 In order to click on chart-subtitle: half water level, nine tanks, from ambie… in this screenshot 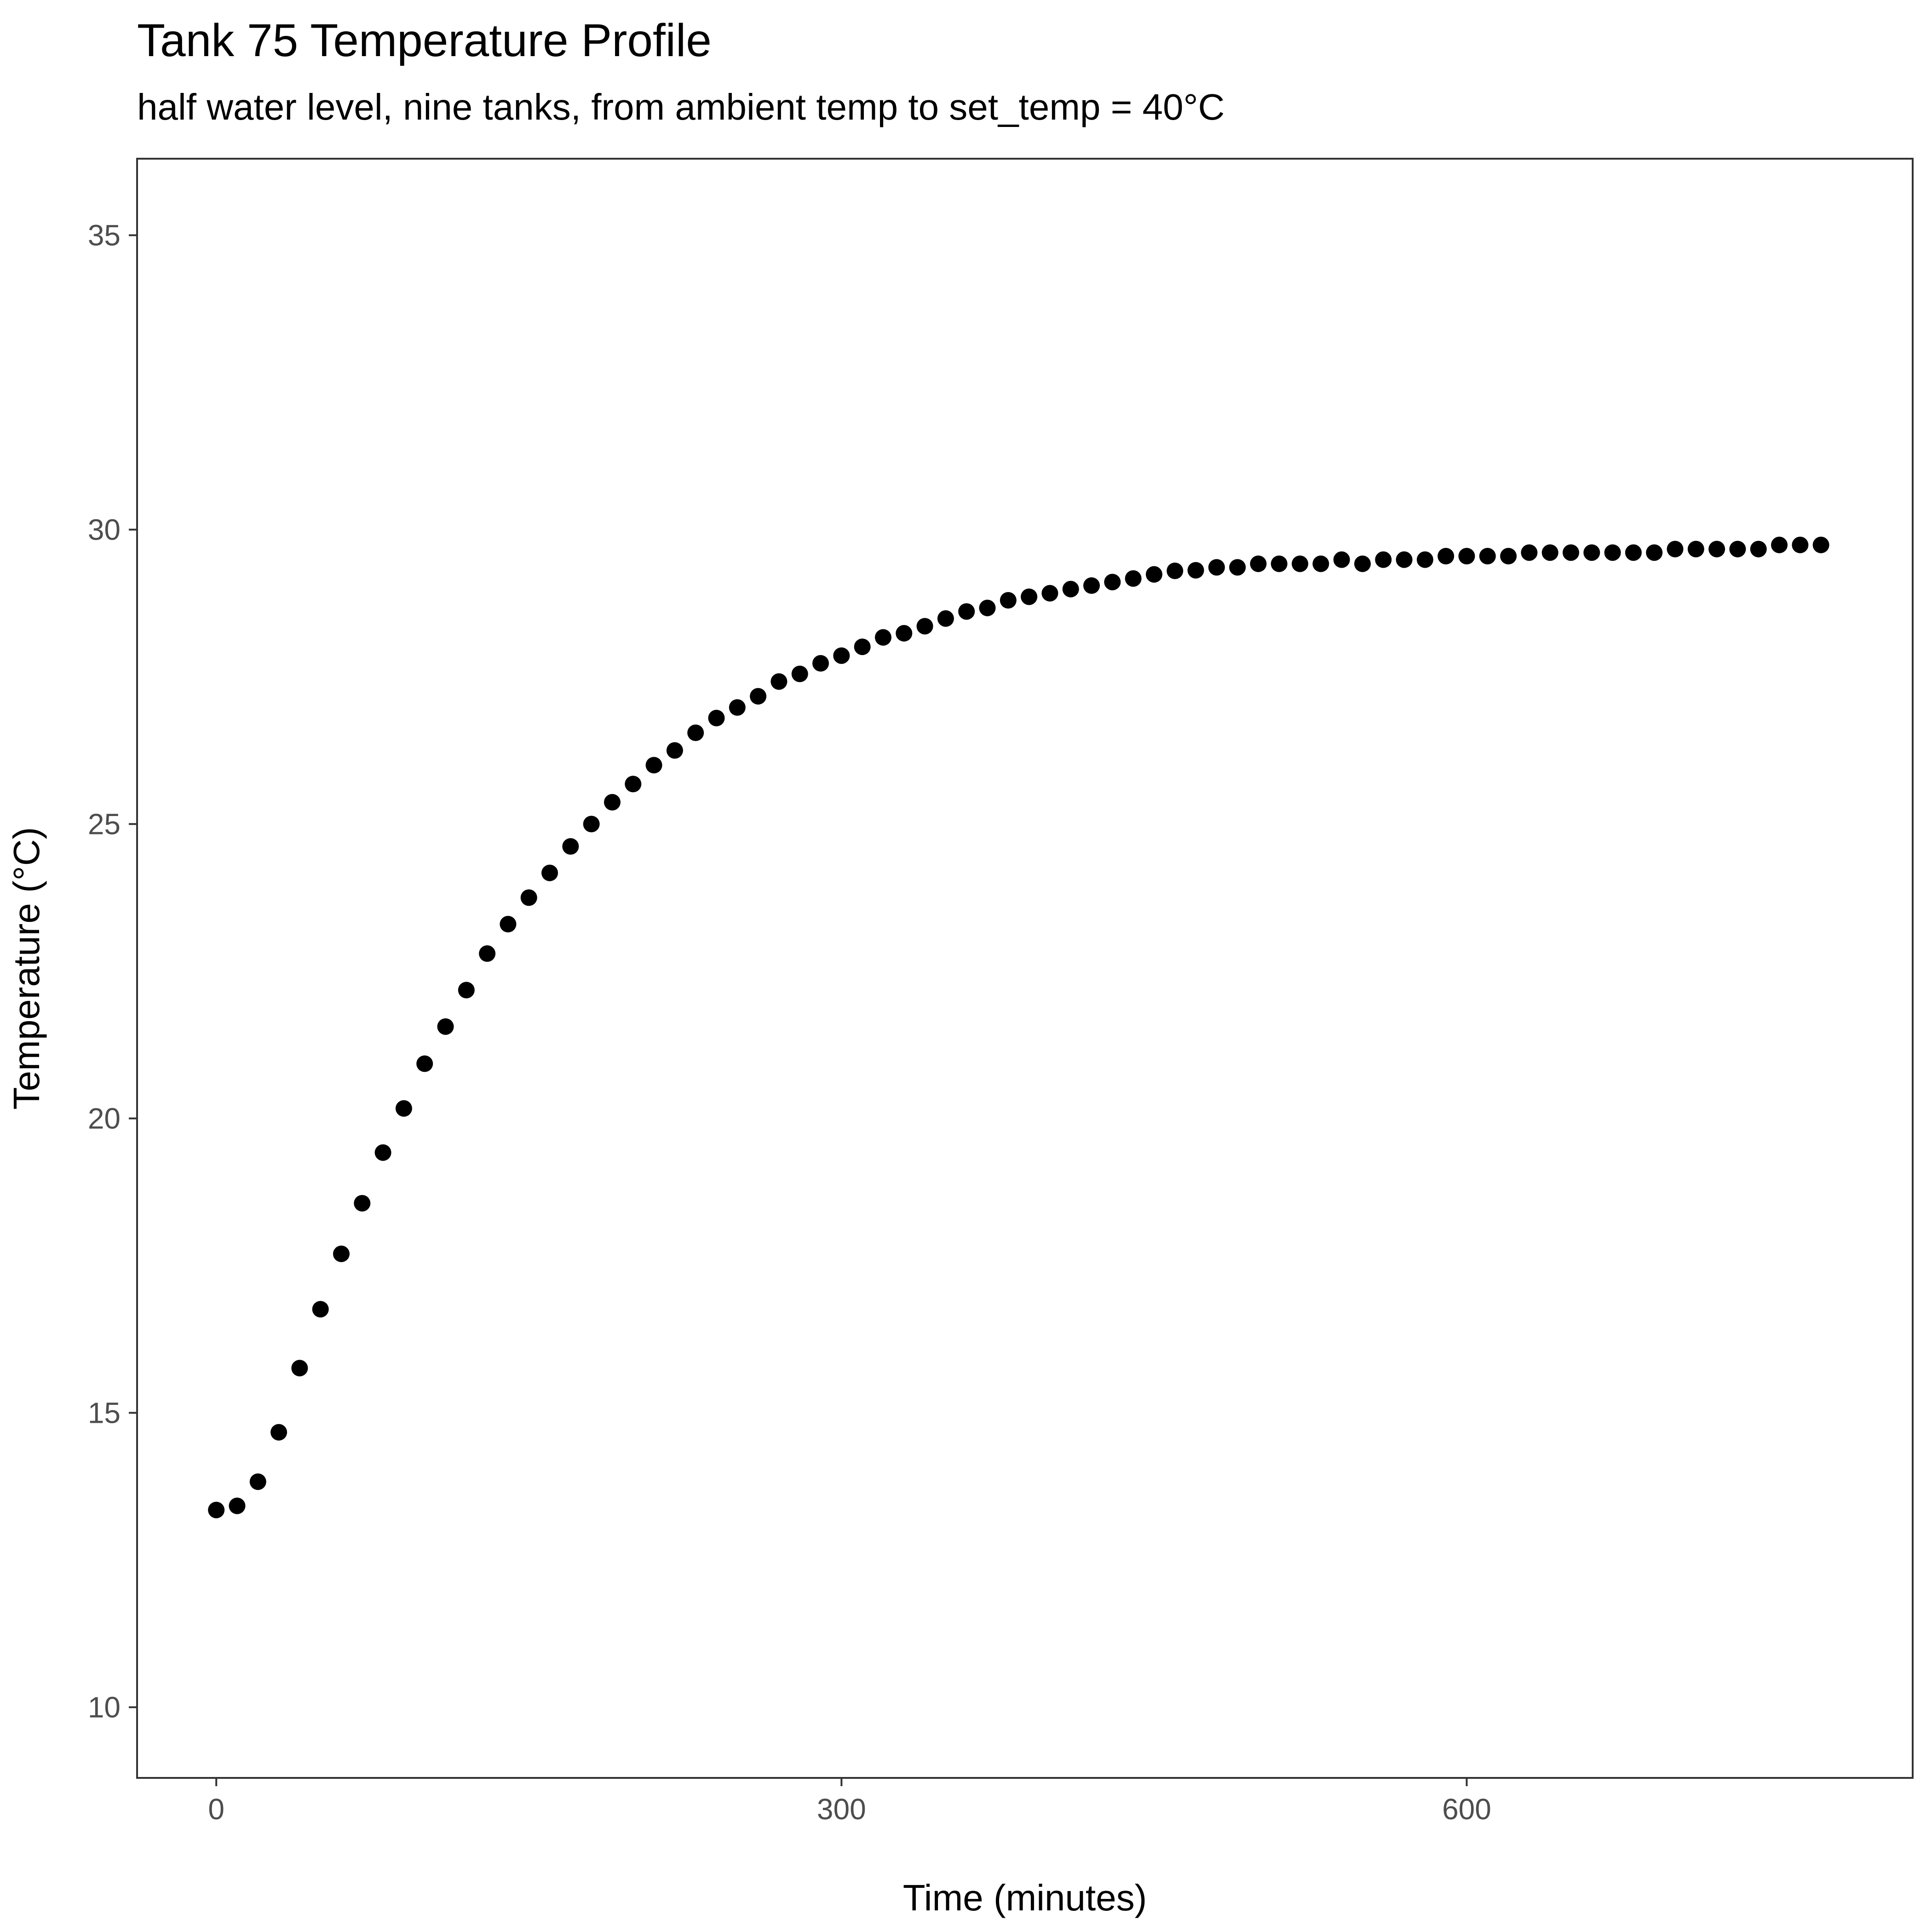, I will do `click(681, 106)`.